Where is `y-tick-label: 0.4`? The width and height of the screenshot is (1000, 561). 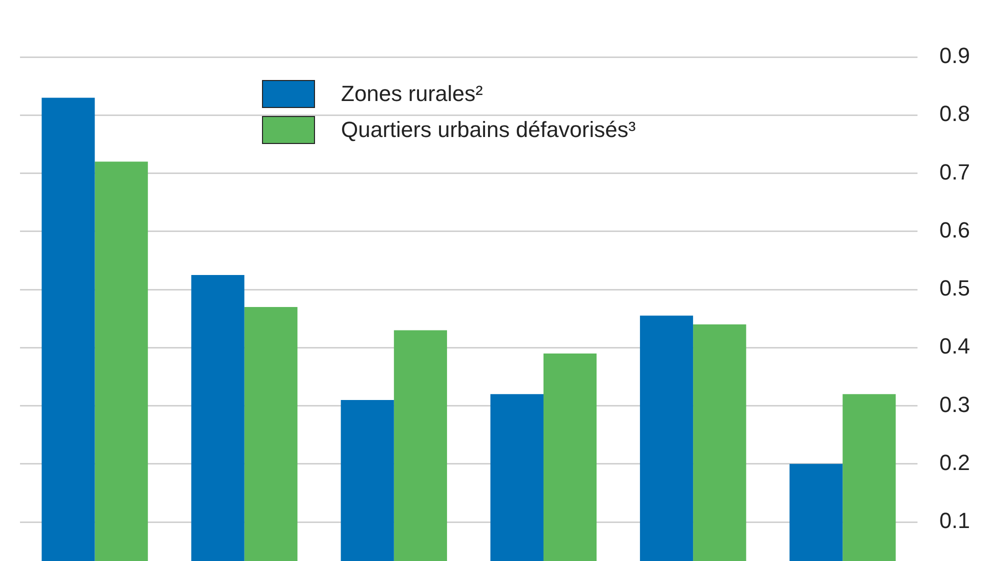 y-tick-label: 0.4 is located at coordinates (954, 346).